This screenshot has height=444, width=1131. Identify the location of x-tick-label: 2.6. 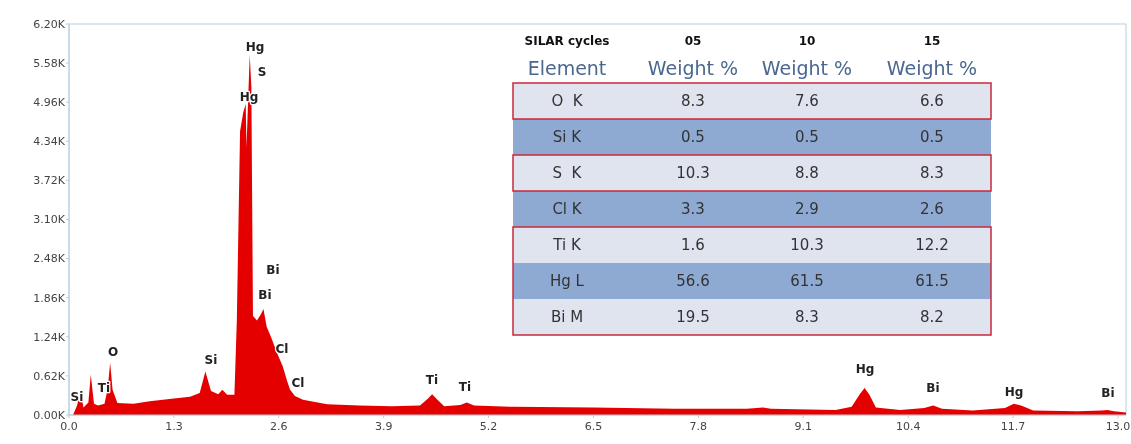
(279, 426).